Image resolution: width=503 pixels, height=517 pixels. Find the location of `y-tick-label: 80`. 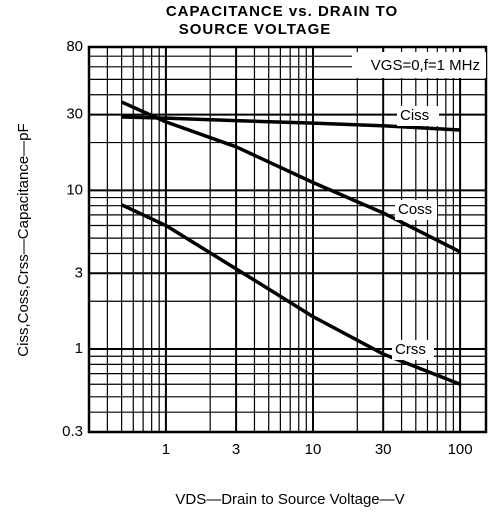

y-tick-label: 80 is located at coordinates (74, 46).